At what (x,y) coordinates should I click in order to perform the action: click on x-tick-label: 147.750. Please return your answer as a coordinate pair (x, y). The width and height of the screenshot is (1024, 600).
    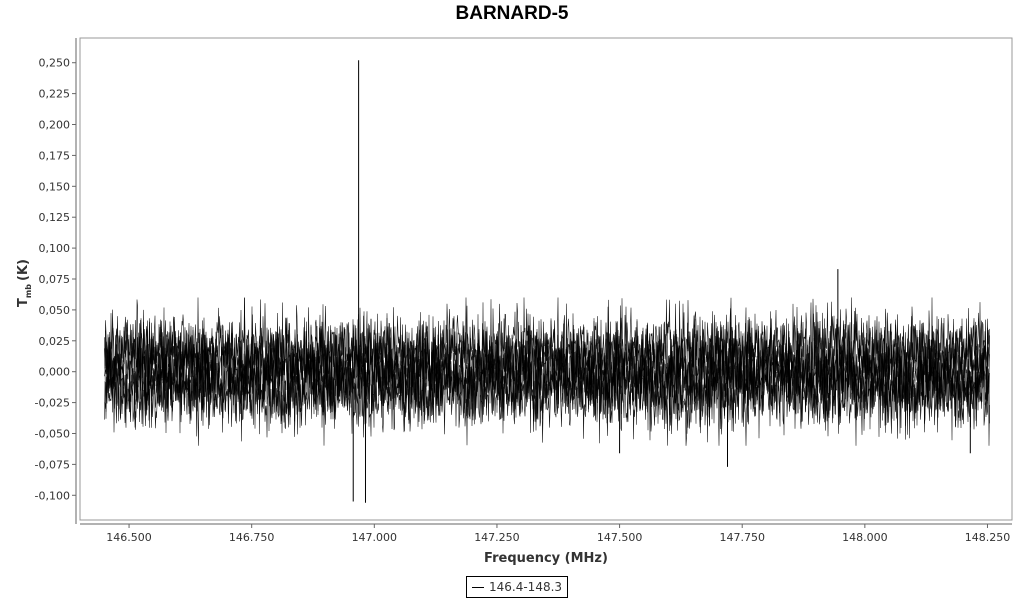
    Looking at the image, I should click on (742, 537).